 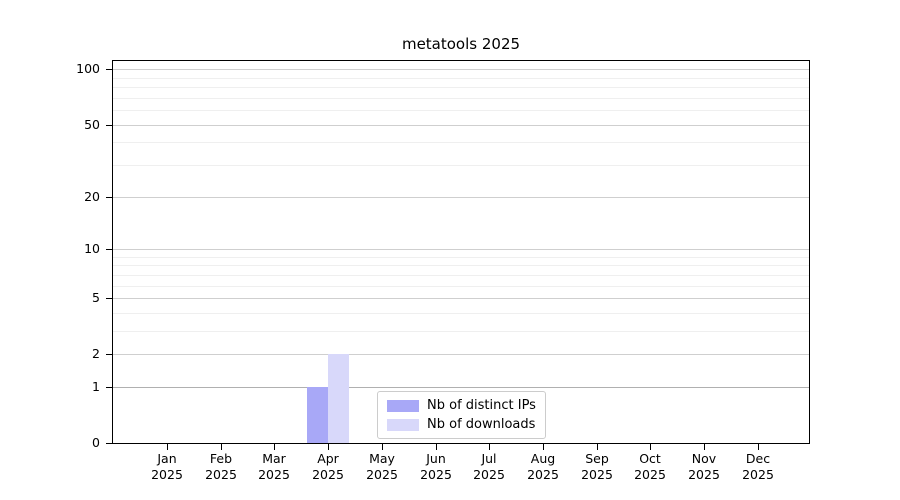 I want to click on x-tick-label: Nov 2025, so click(x=704, y=467).